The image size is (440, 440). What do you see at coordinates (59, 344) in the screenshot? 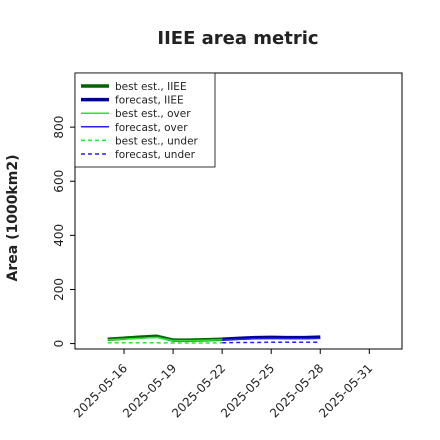
I see `y-tick-label: 0` at bounding box center [59, 344].